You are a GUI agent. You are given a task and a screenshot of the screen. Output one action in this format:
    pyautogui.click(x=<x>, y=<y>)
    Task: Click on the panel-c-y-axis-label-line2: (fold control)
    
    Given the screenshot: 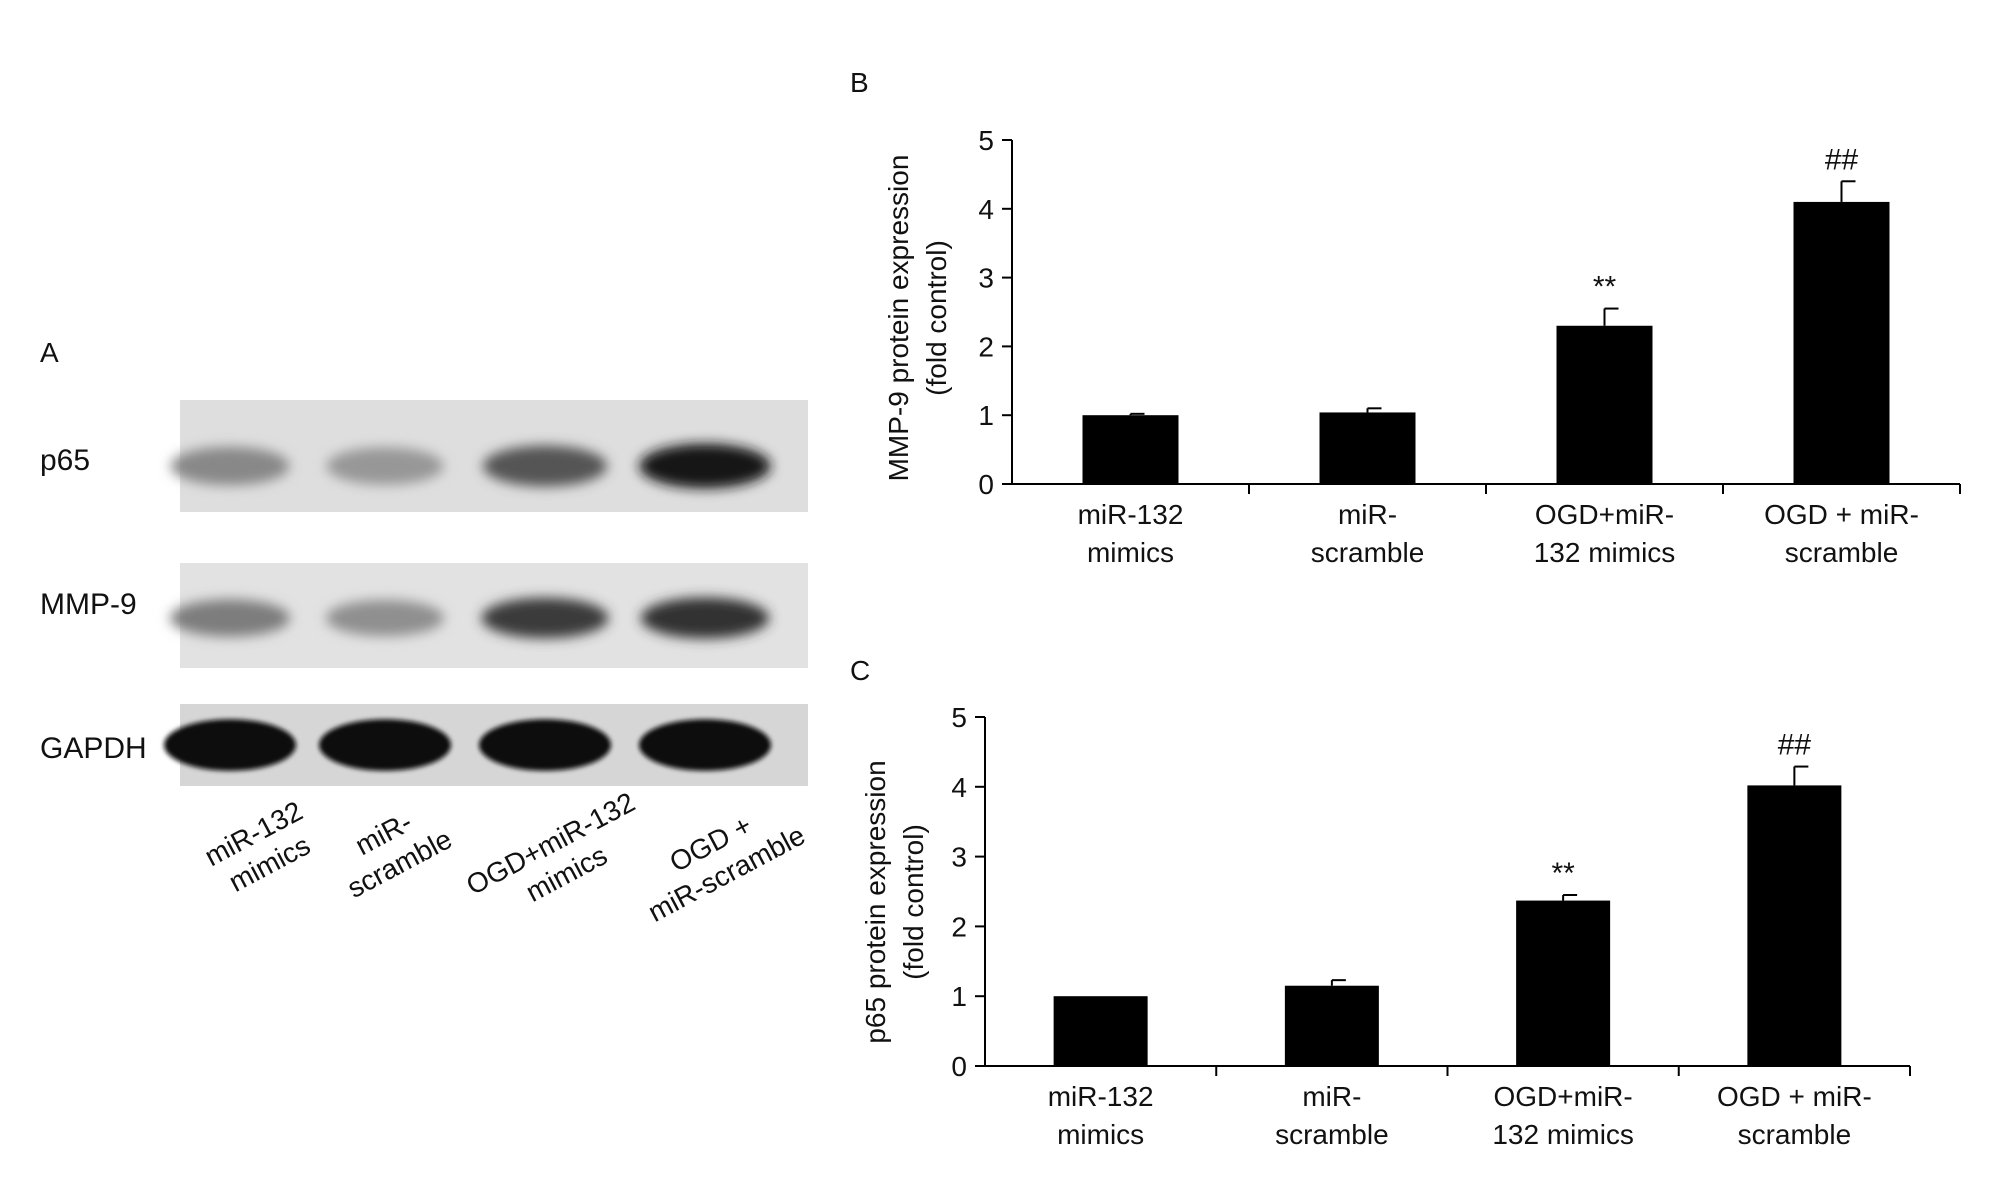 What is the action you would take?
    pyautogui.click(x=913, y=902)
    